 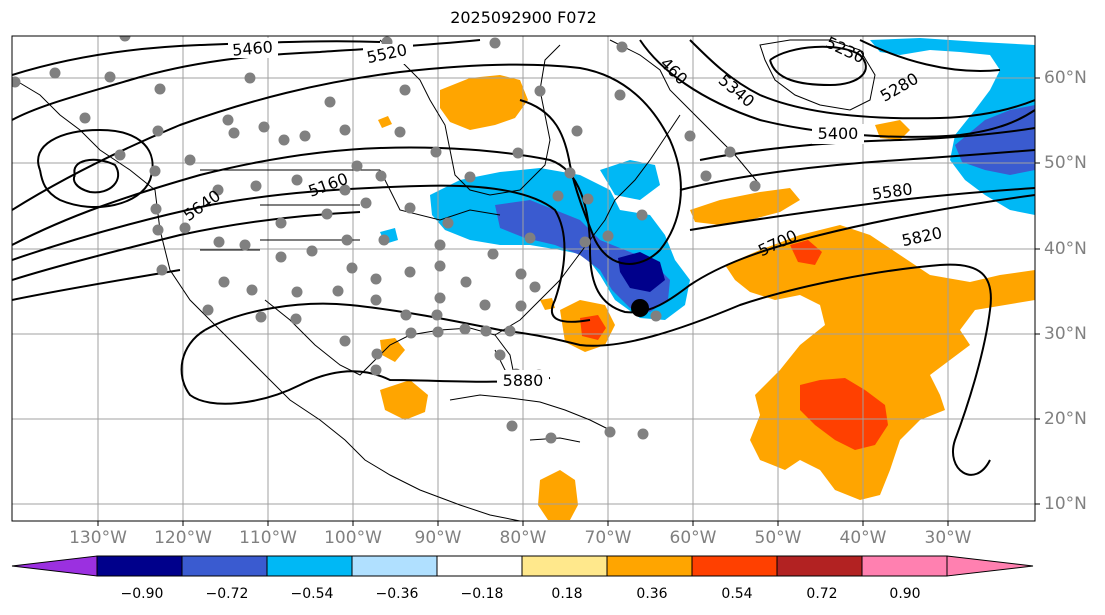 What do you see at coordinates (523, 538) in the screenshot?
I see `lon-label: 80°W` at bounding box center [523, 538].